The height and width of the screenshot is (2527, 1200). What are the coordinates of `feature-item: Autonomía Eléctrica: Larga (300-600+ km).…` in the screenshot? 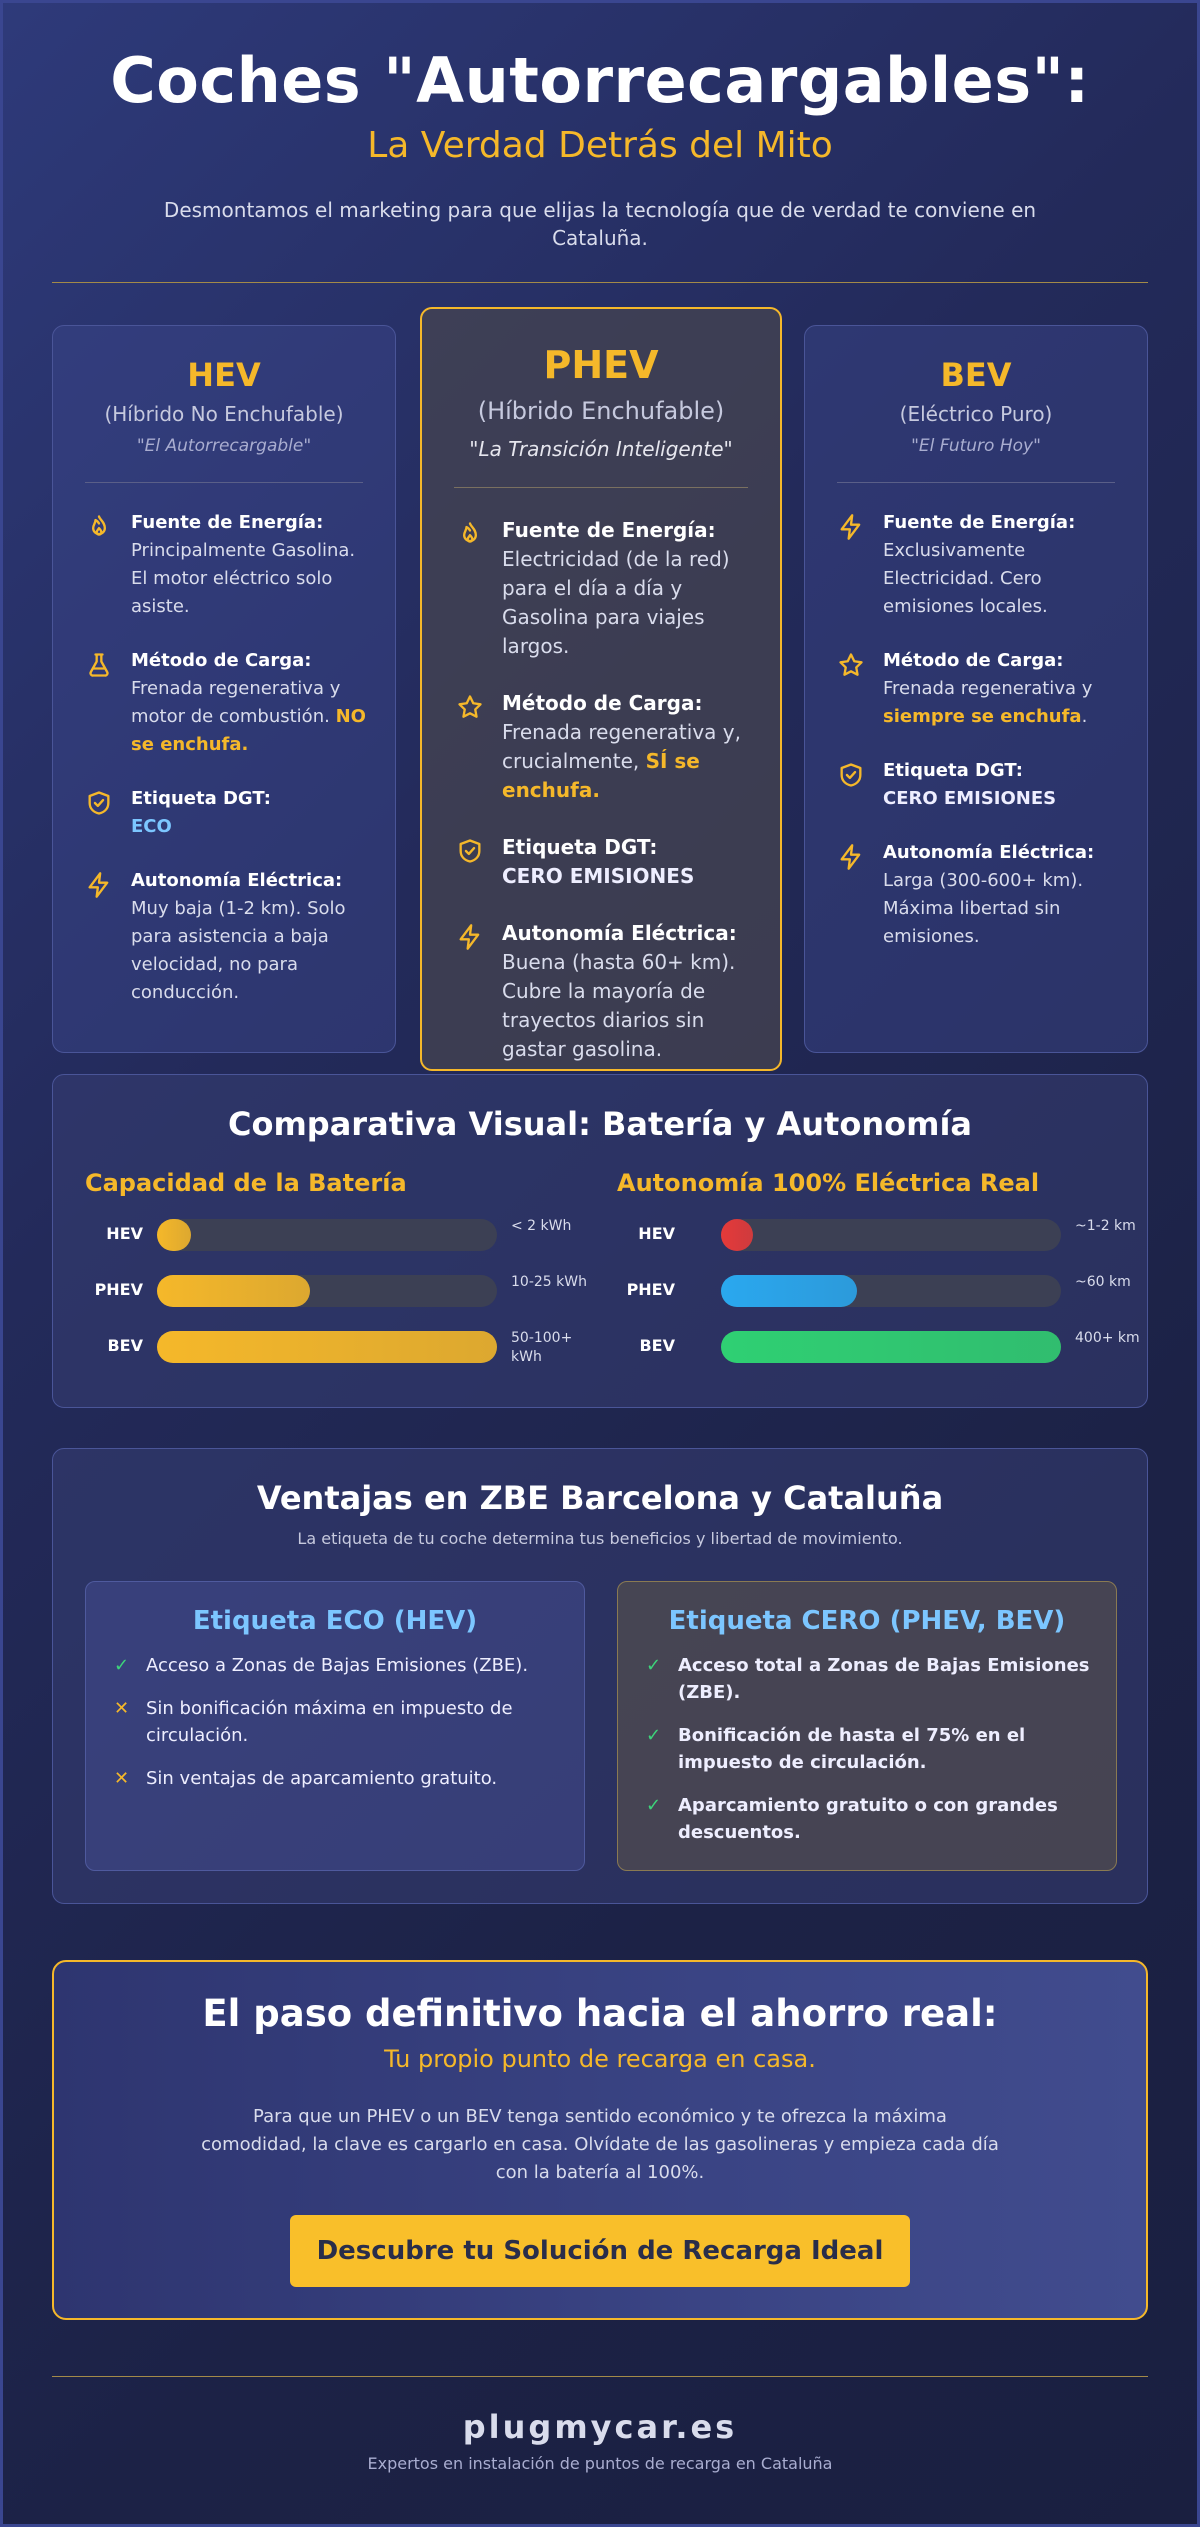 It's located at (982, 895).